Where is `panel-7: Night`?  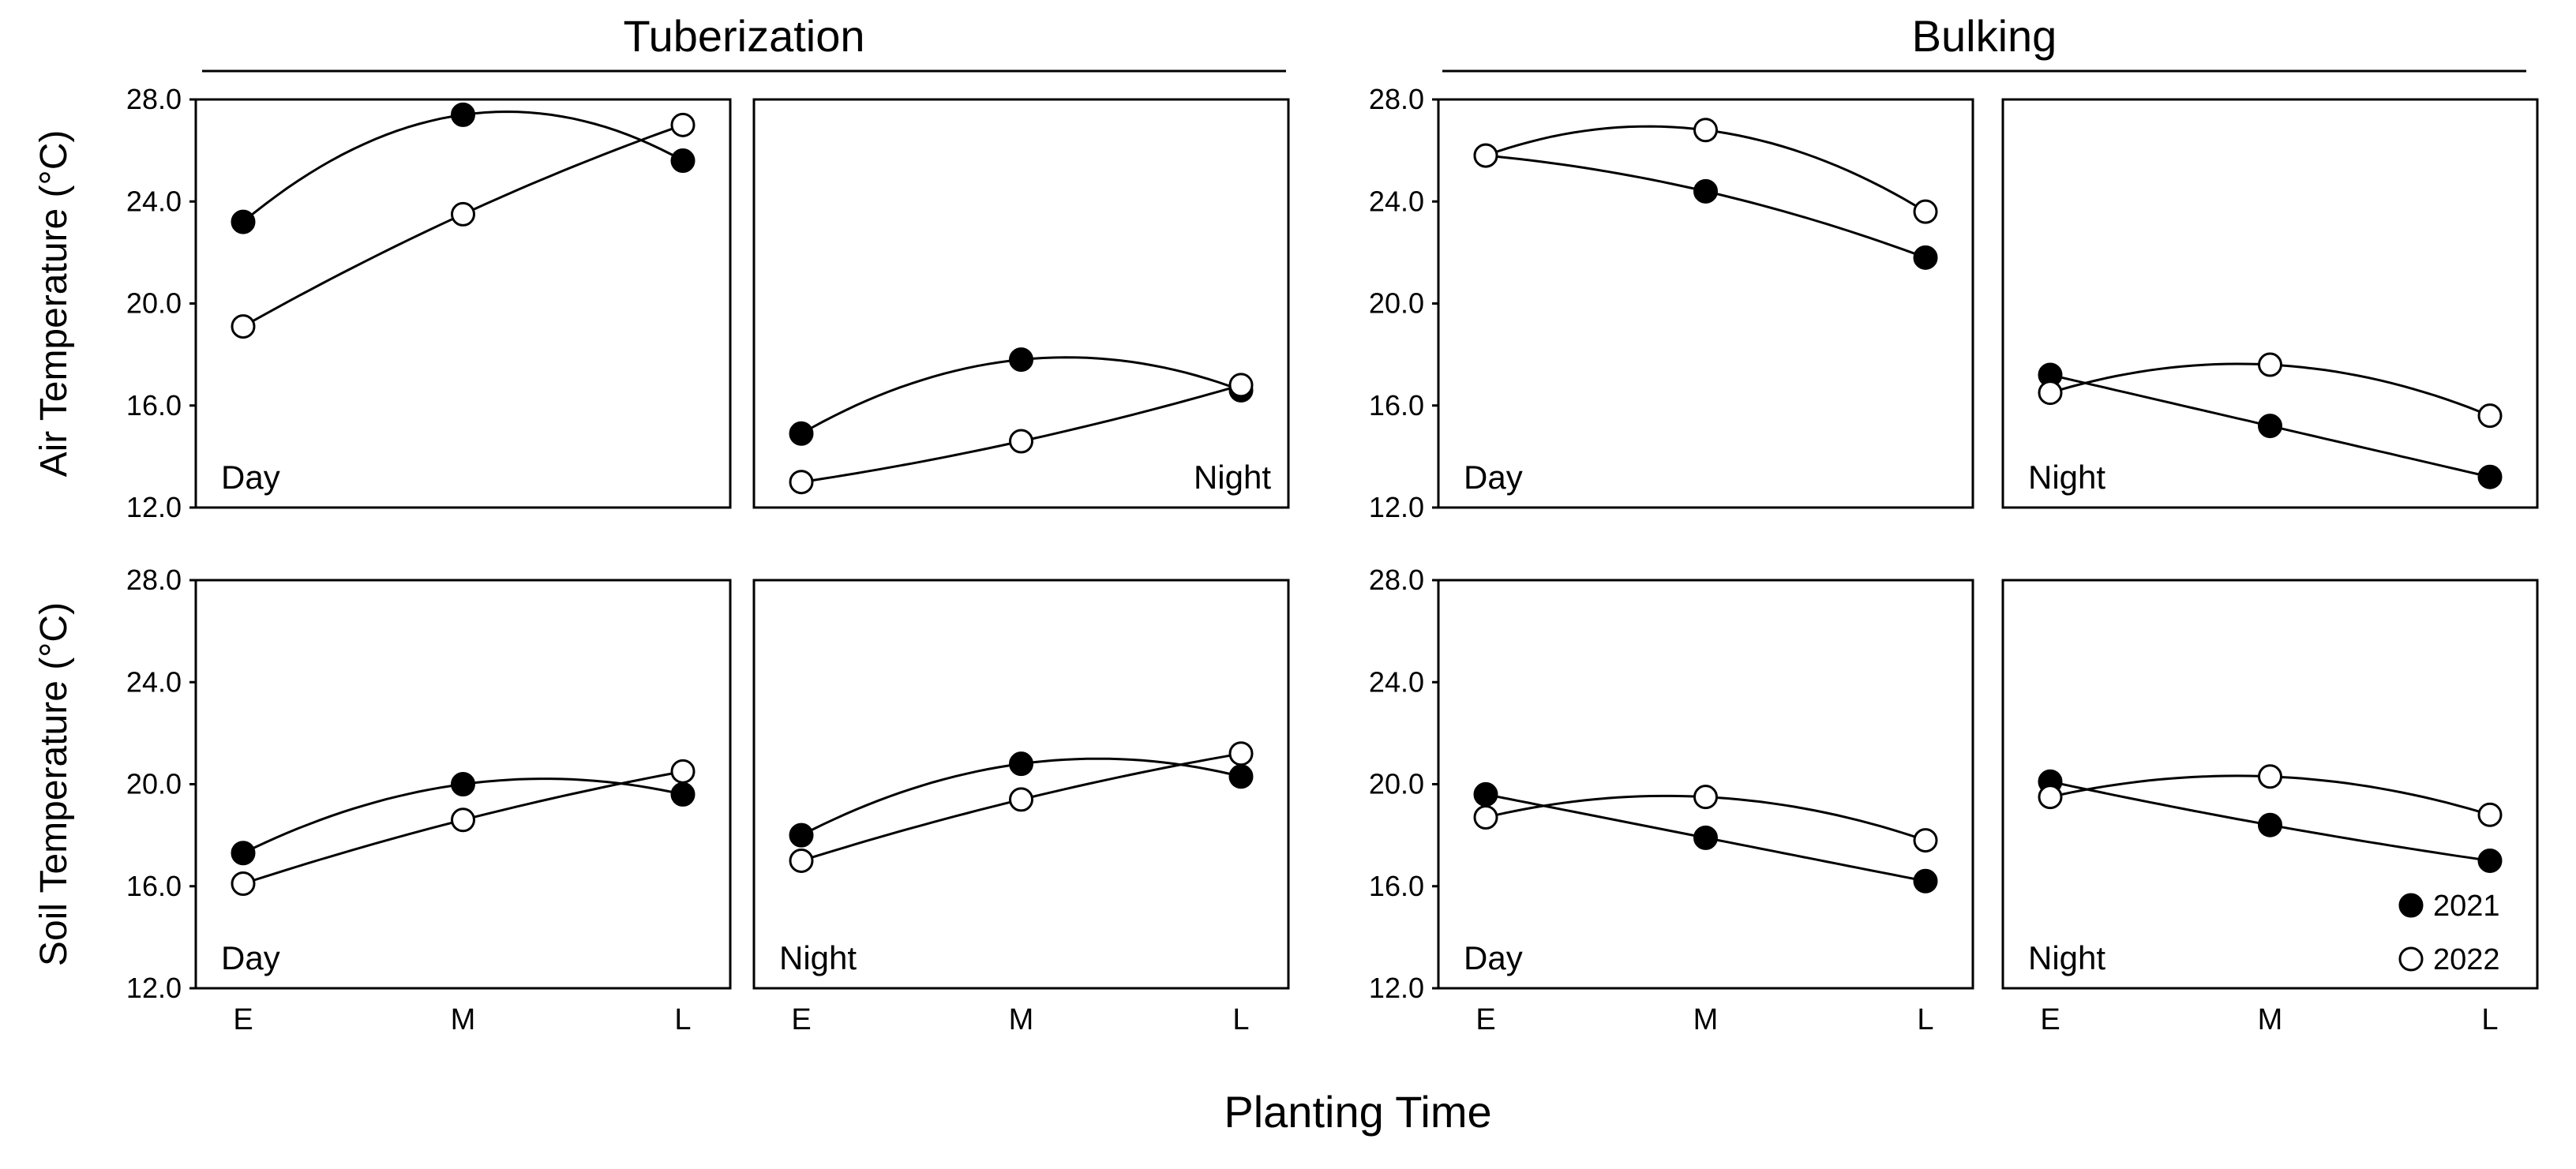
panel-7: Night is located at coordinates (2270, 784).